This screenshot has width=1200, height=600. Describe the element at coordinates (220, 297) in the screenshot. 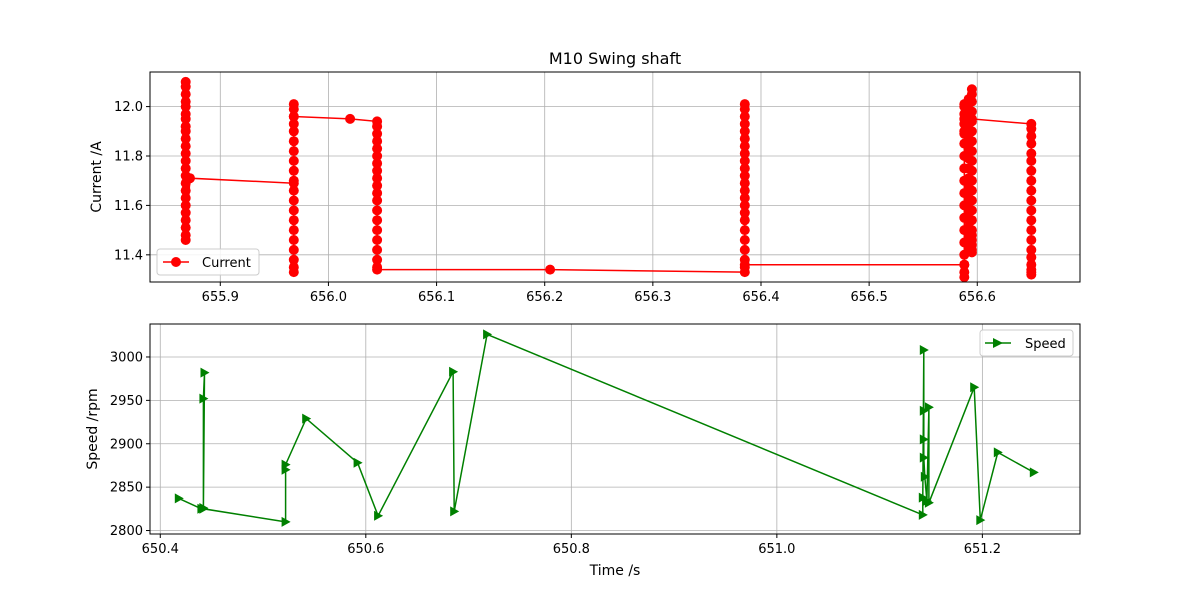

I see `x-tick-label: 655.9` at that location.